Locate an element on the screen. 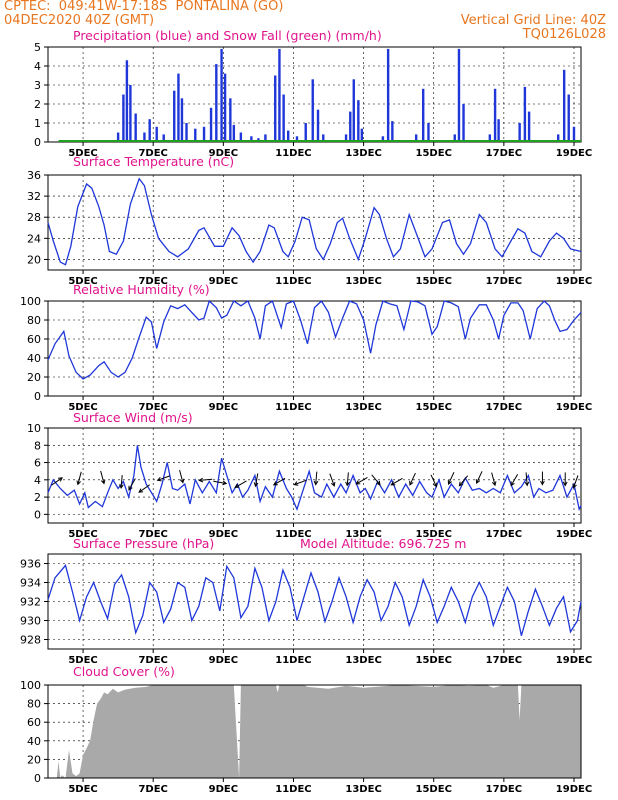 The height and width of the screenshot is (800, 618). panel-title: Surface Temperature (nC) is located at coordinates (153, 161).